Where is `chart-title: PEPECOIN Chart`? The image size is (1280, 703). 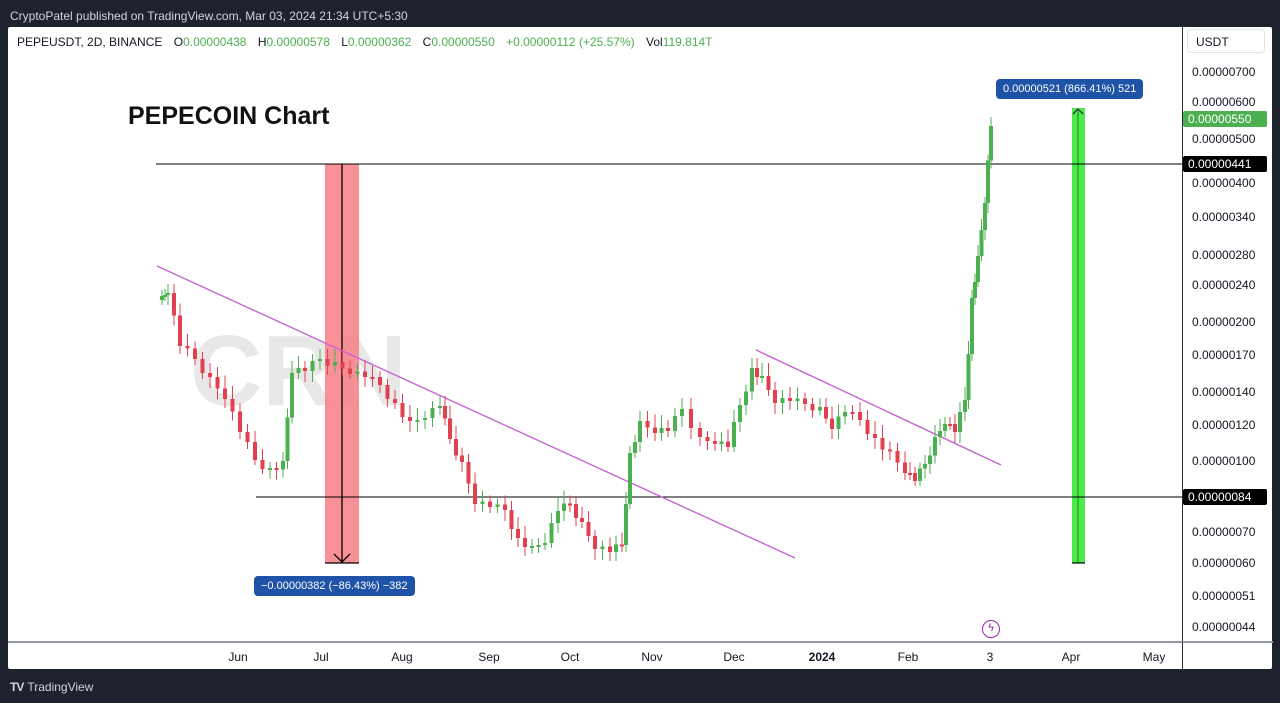 chart-title: PEPECOIN Chart is located at coordinates (229, 116).